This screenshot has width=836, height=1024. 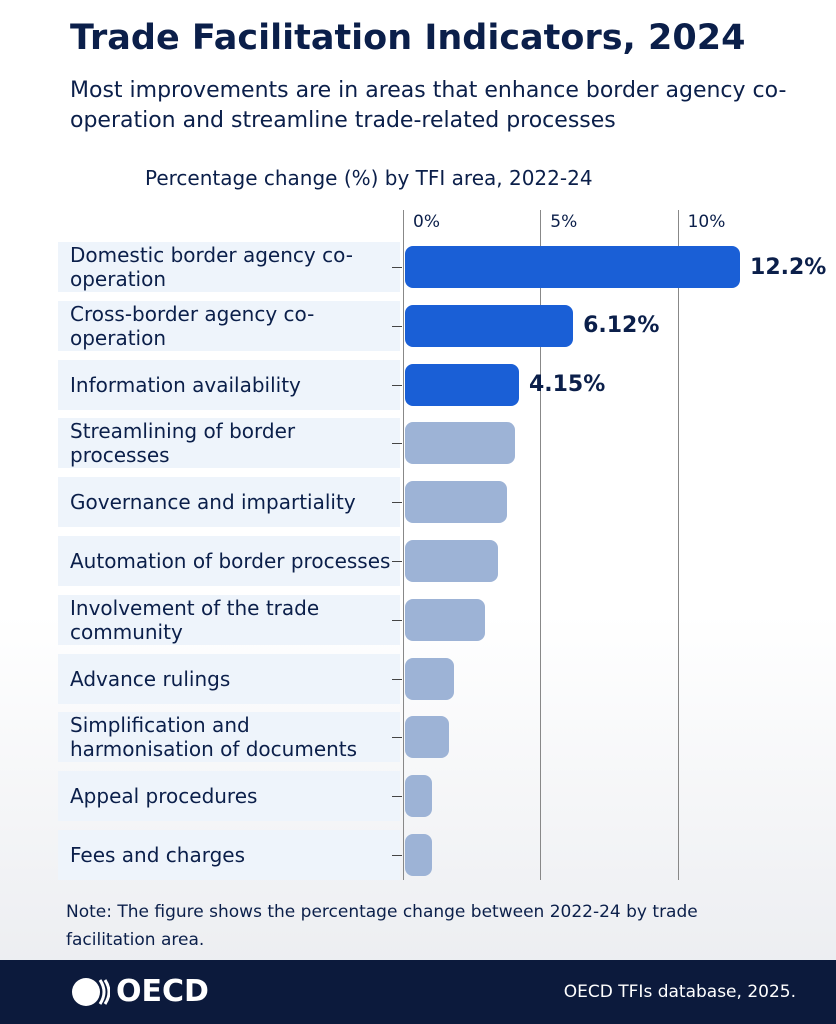 I want to click on category-label: Fees and charges, so click(x=157, y=855).